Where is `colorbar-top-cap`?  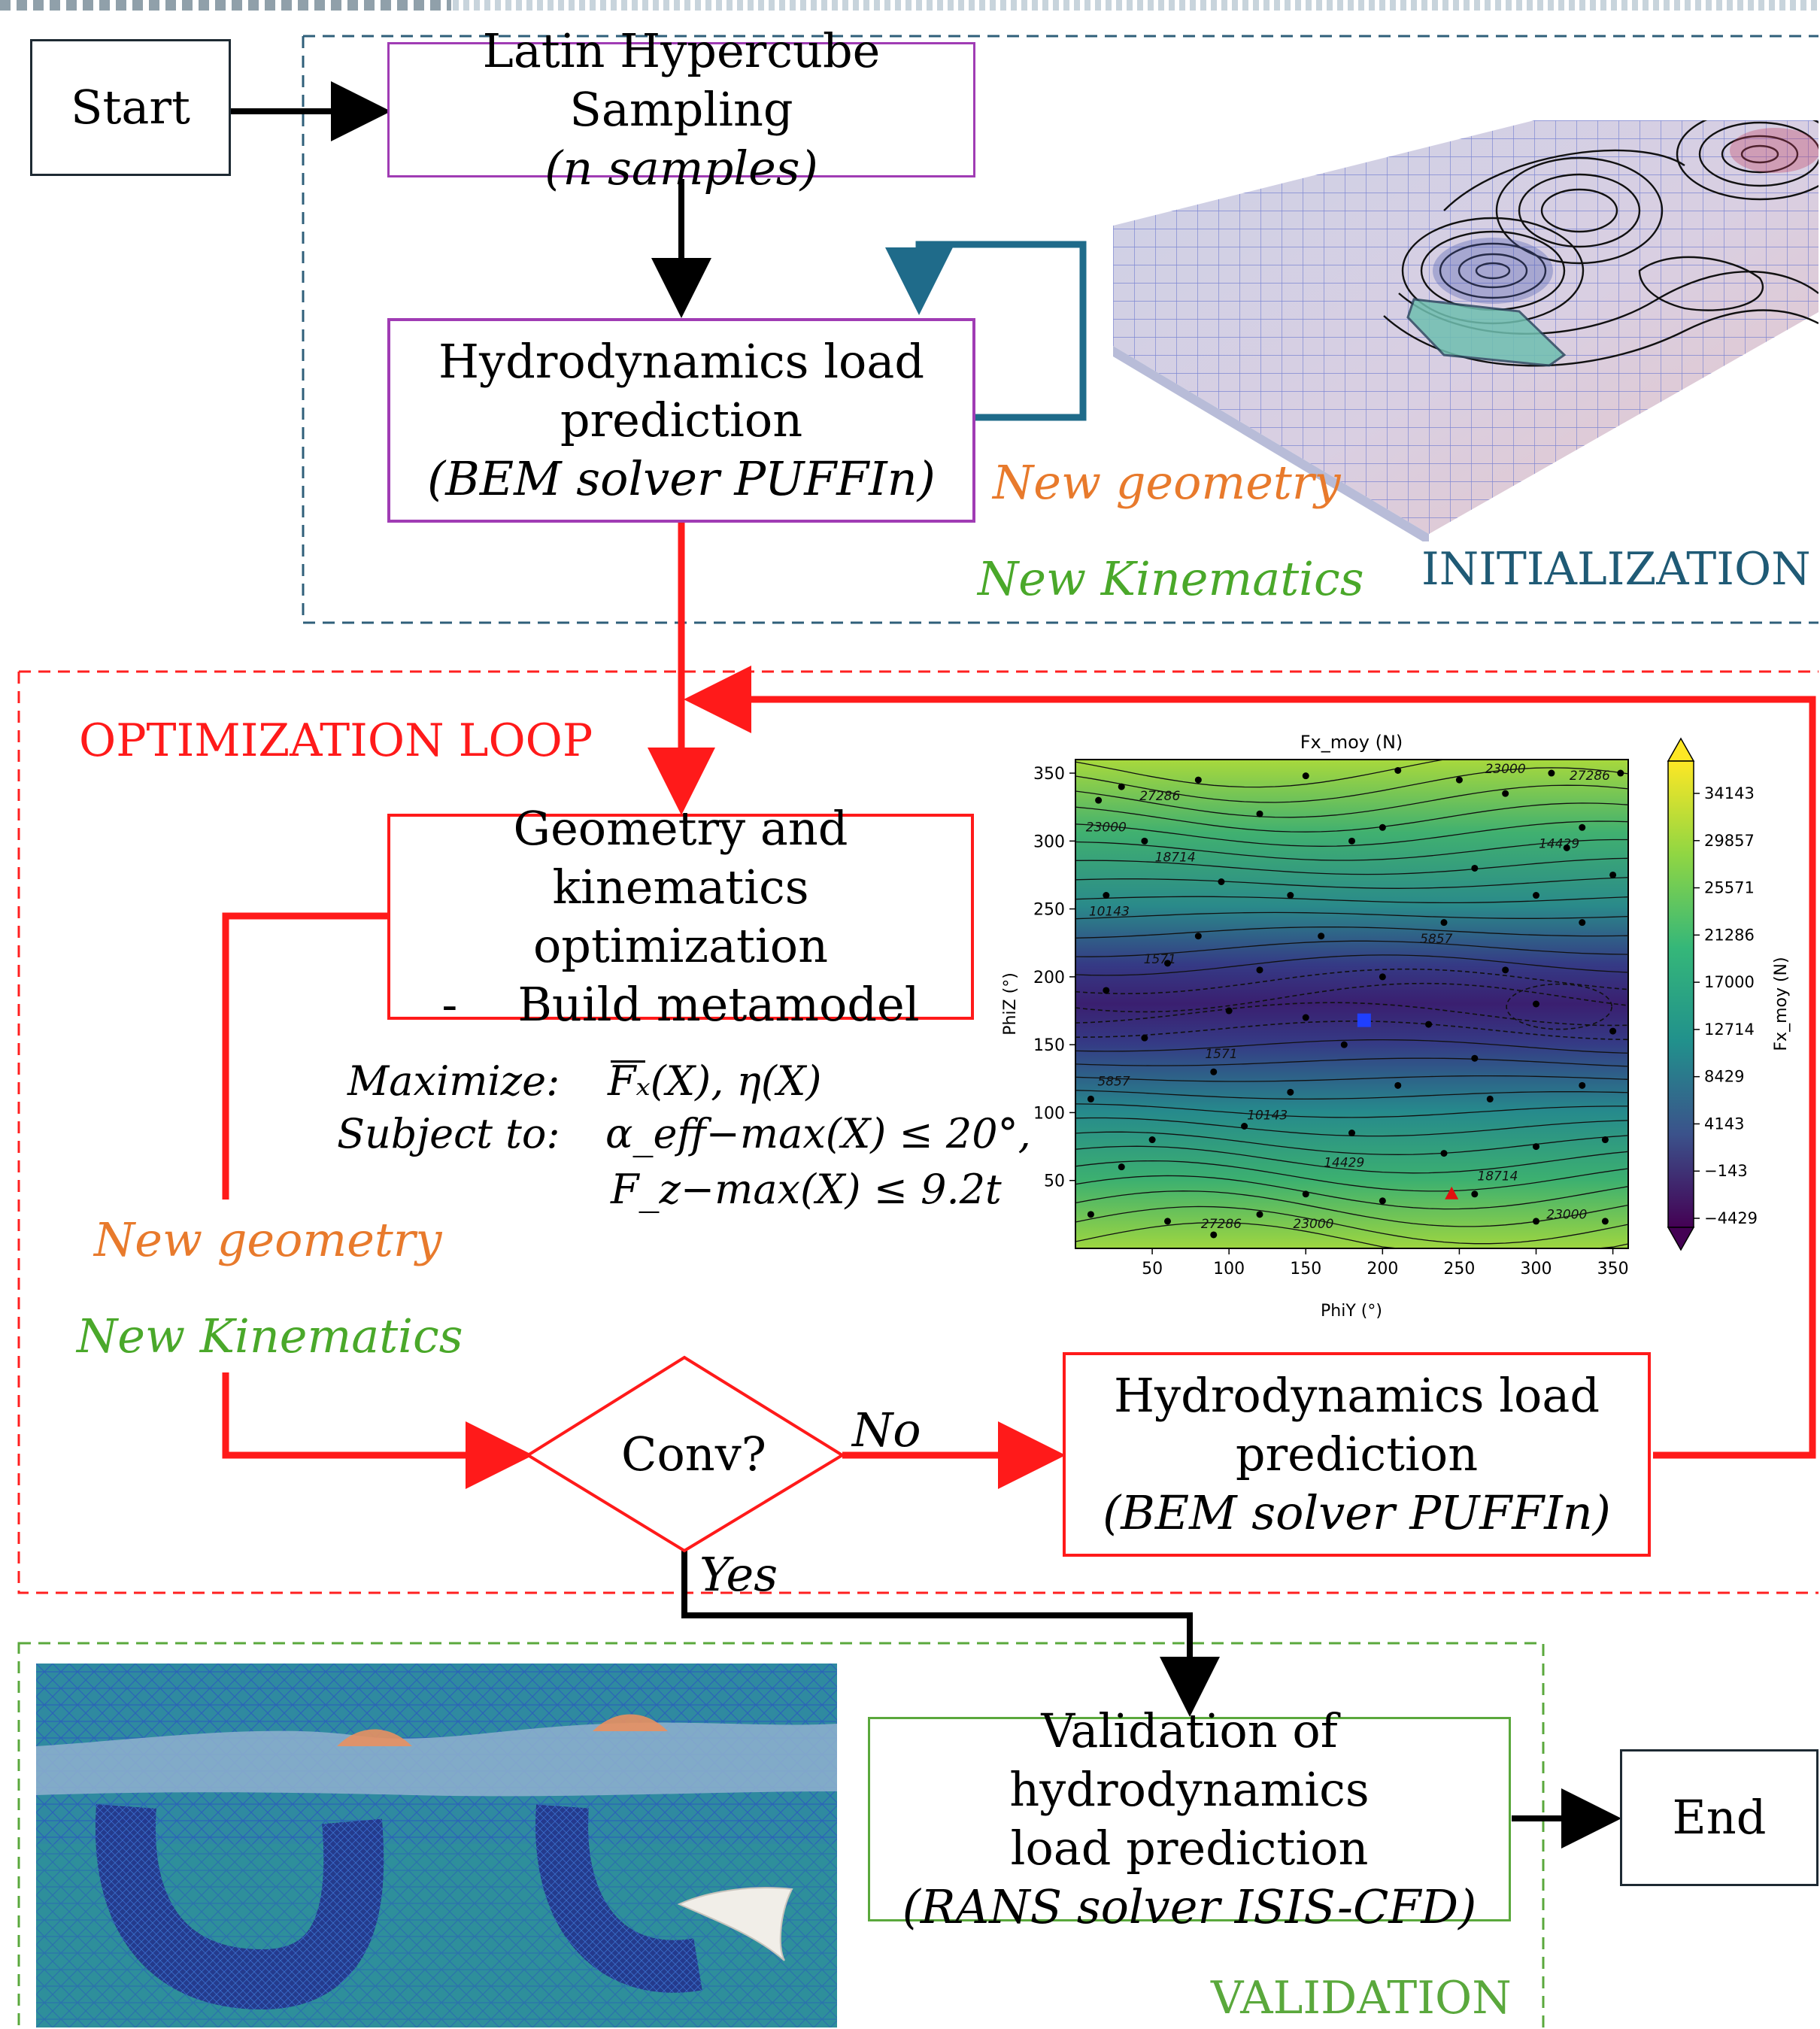
colorbar-top-cap is located at coordinates (1681, 749).